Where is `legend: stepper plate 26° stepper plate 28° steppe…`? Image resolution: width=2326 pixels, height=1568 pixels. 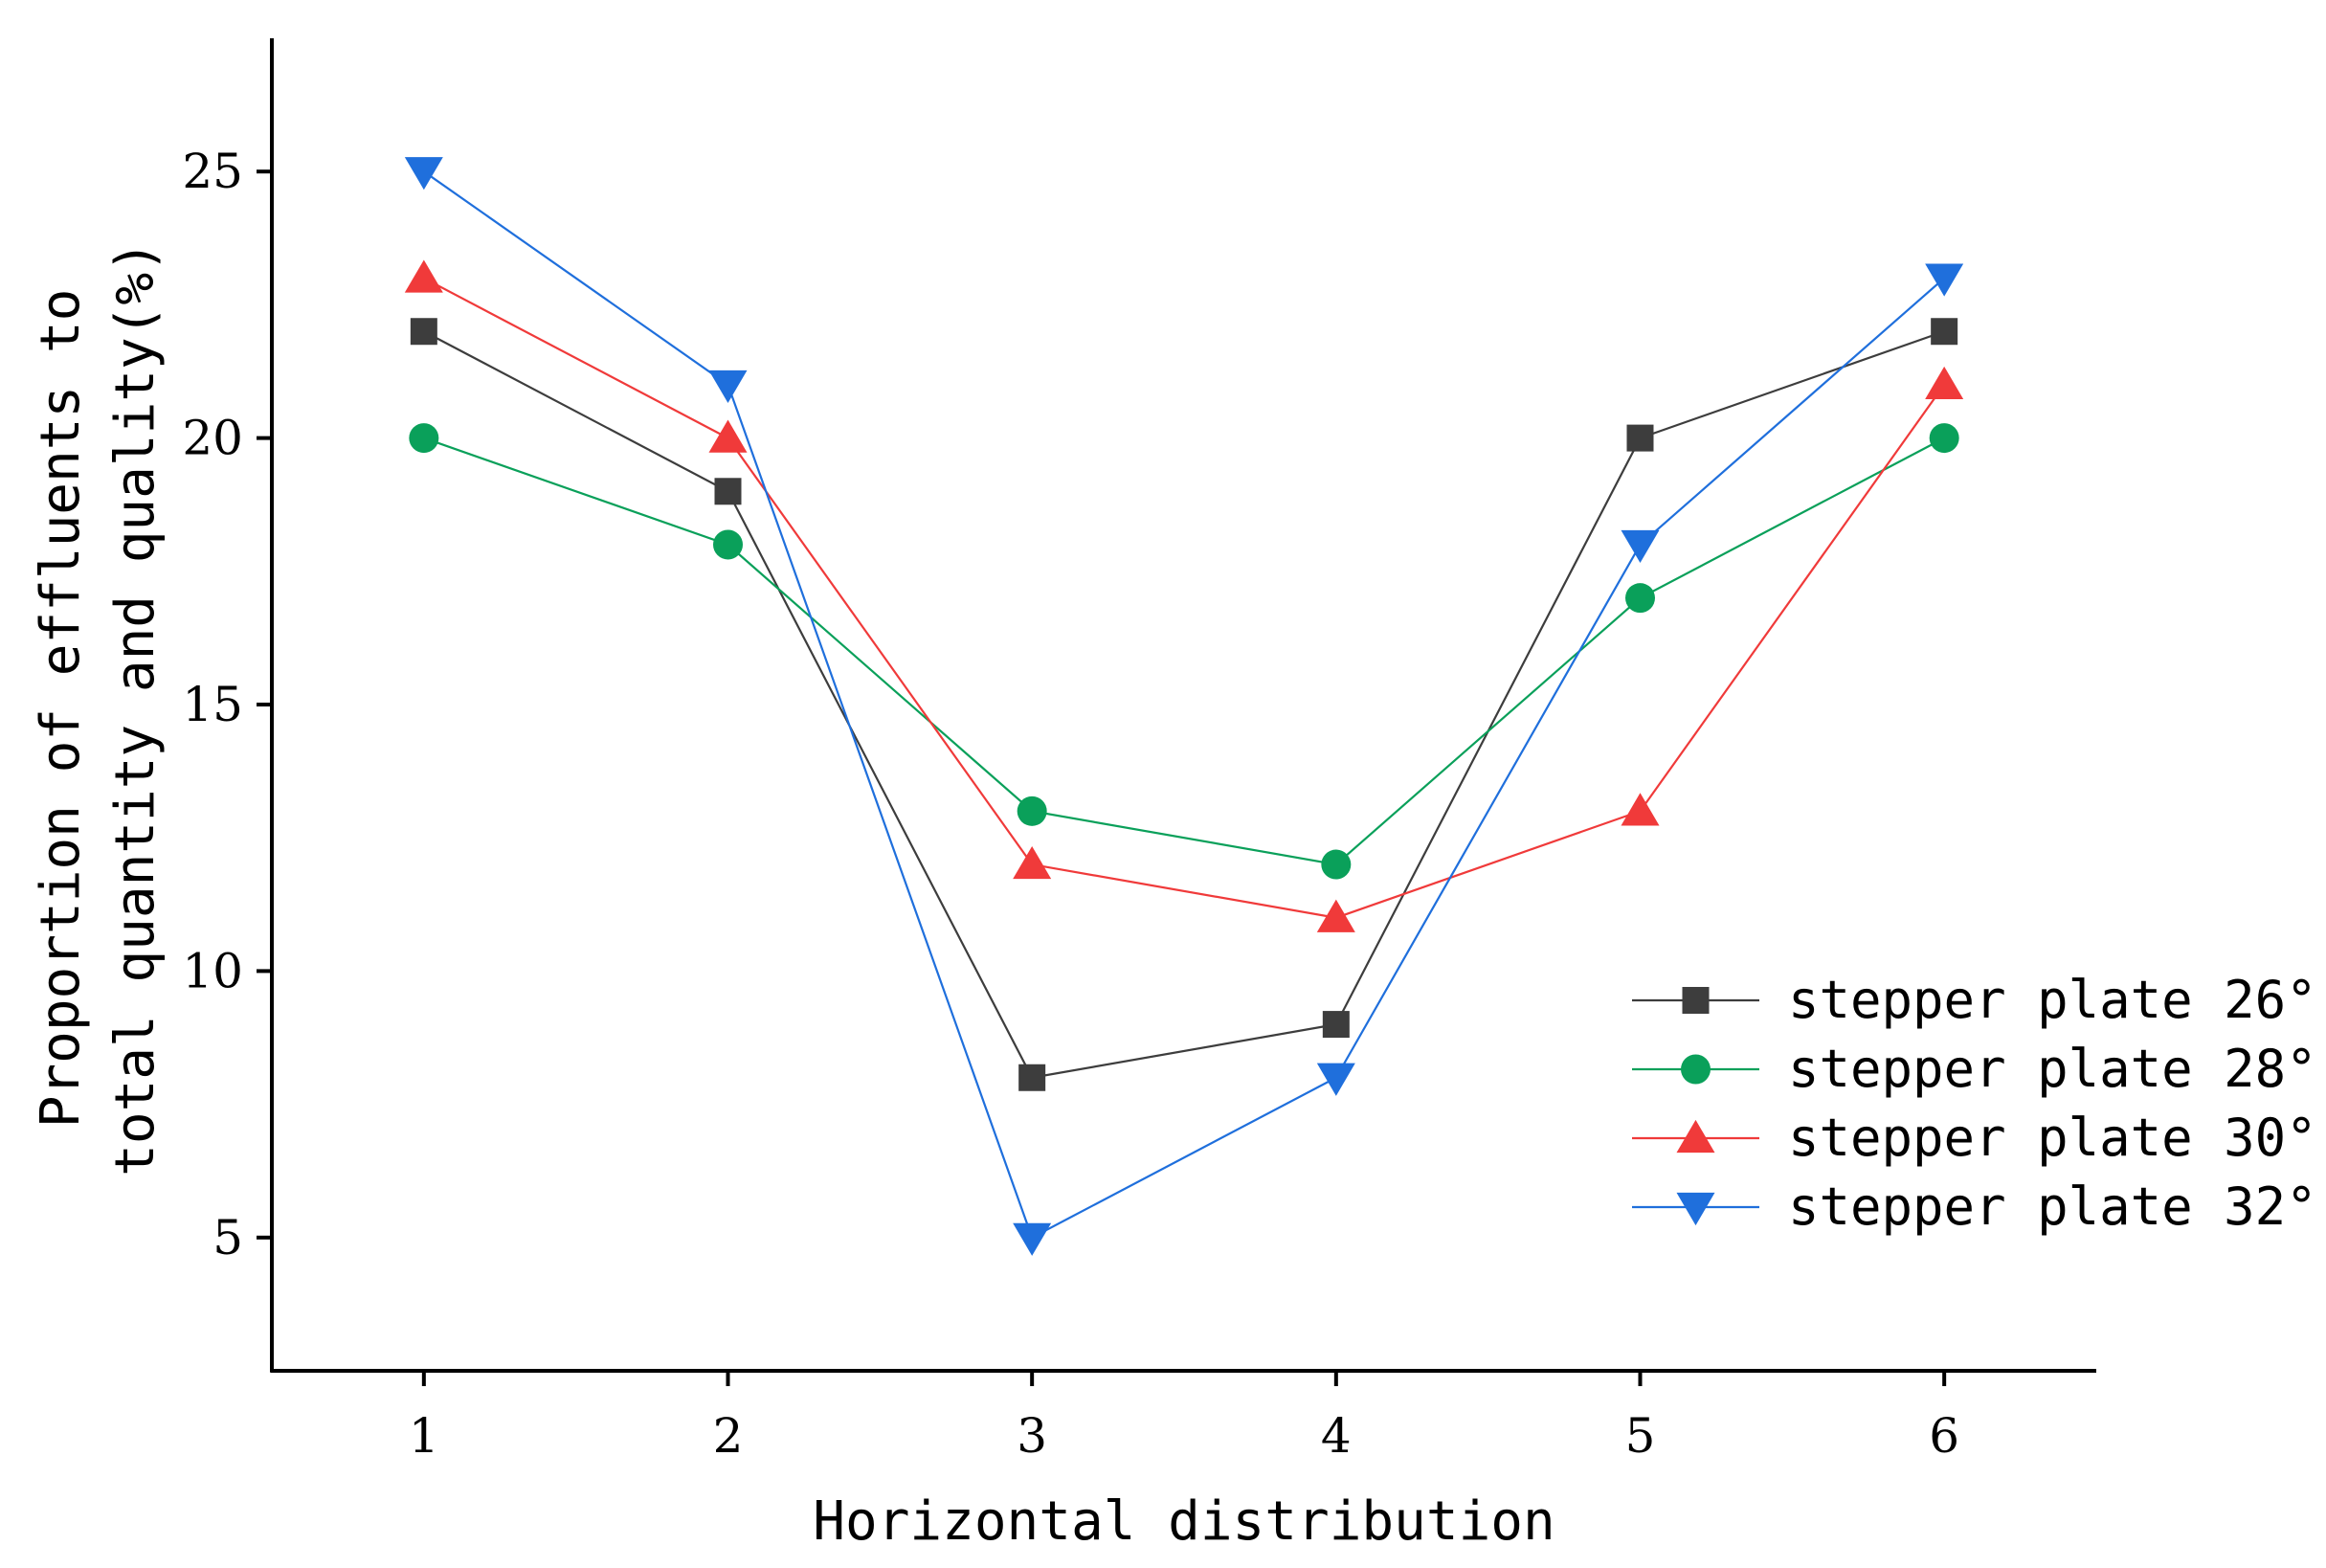 legend: stepper plate 26° stepper plate 28° steppe… is located at coordinates (1974, 1103).